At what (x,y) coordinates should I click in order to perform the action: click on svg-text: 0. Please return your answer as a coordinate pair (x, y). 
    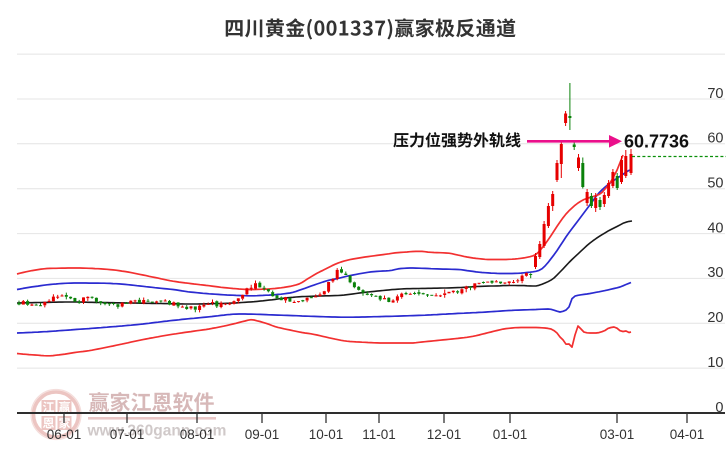
    Looking at the image, I should click on (719, 408).